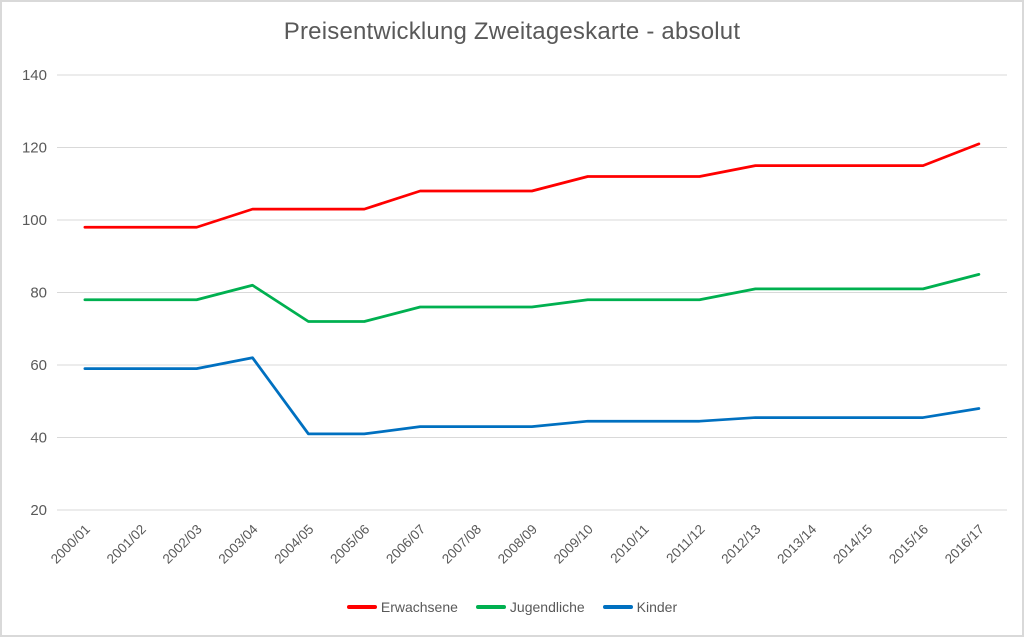 The width and height of the screenshot is (1024, 637). I want to click on x-axis-tick-label: 2007/08, so click(461, 544).